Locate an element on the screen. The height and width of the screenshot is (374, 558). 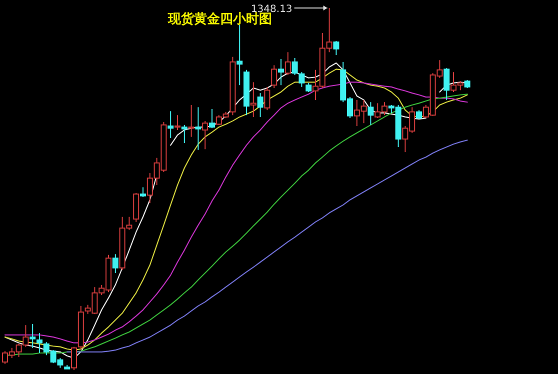
chart-title: 现货黄金四小时图 is located at coordinates (219, 19).